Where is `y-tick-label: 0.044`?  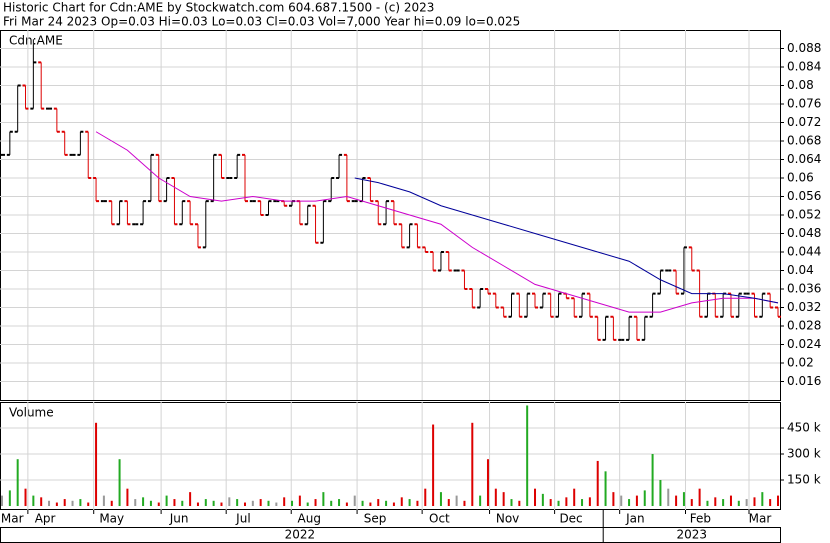
y-tick-label: 0.044 is located at coordinates (804, 252).